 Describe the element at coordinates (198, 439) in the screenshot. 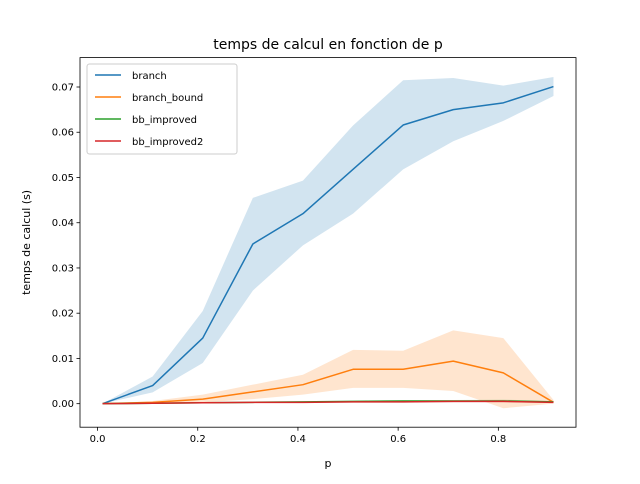

I see `x-tick-label: 0.2` at that location.